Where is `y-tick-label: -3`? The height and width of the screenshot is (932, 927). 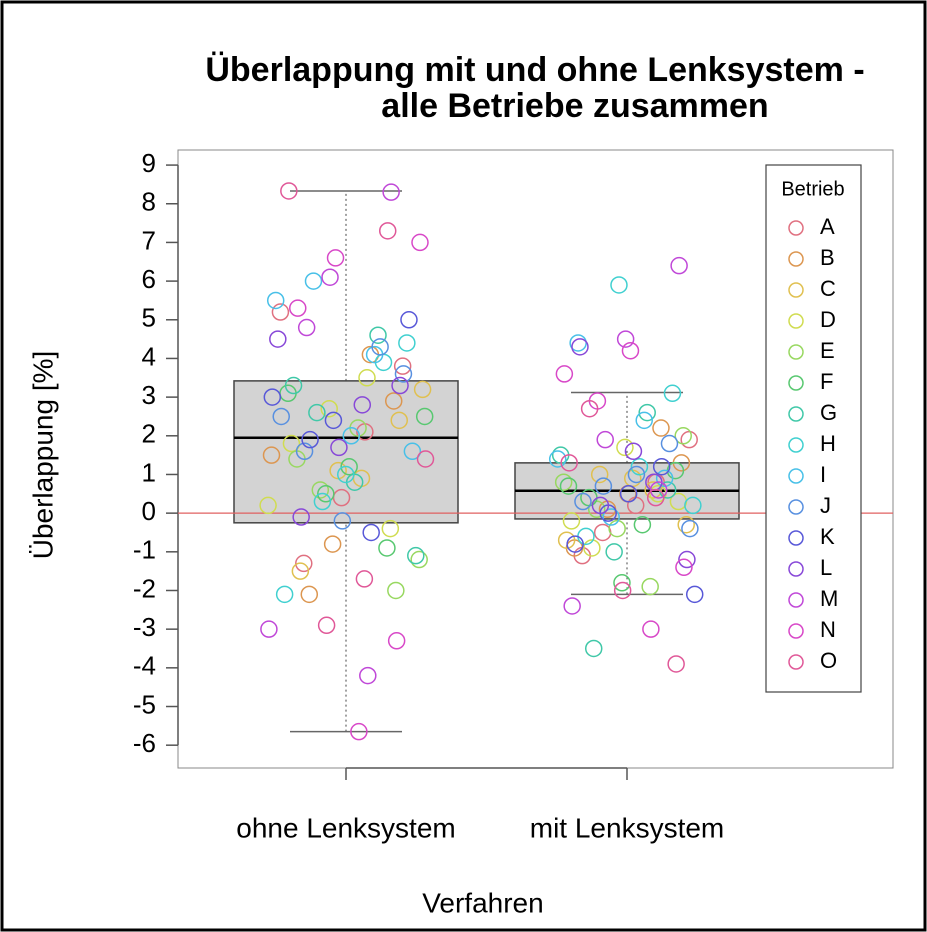
y-tick-label: -3 is located at coordinates (144, 627).